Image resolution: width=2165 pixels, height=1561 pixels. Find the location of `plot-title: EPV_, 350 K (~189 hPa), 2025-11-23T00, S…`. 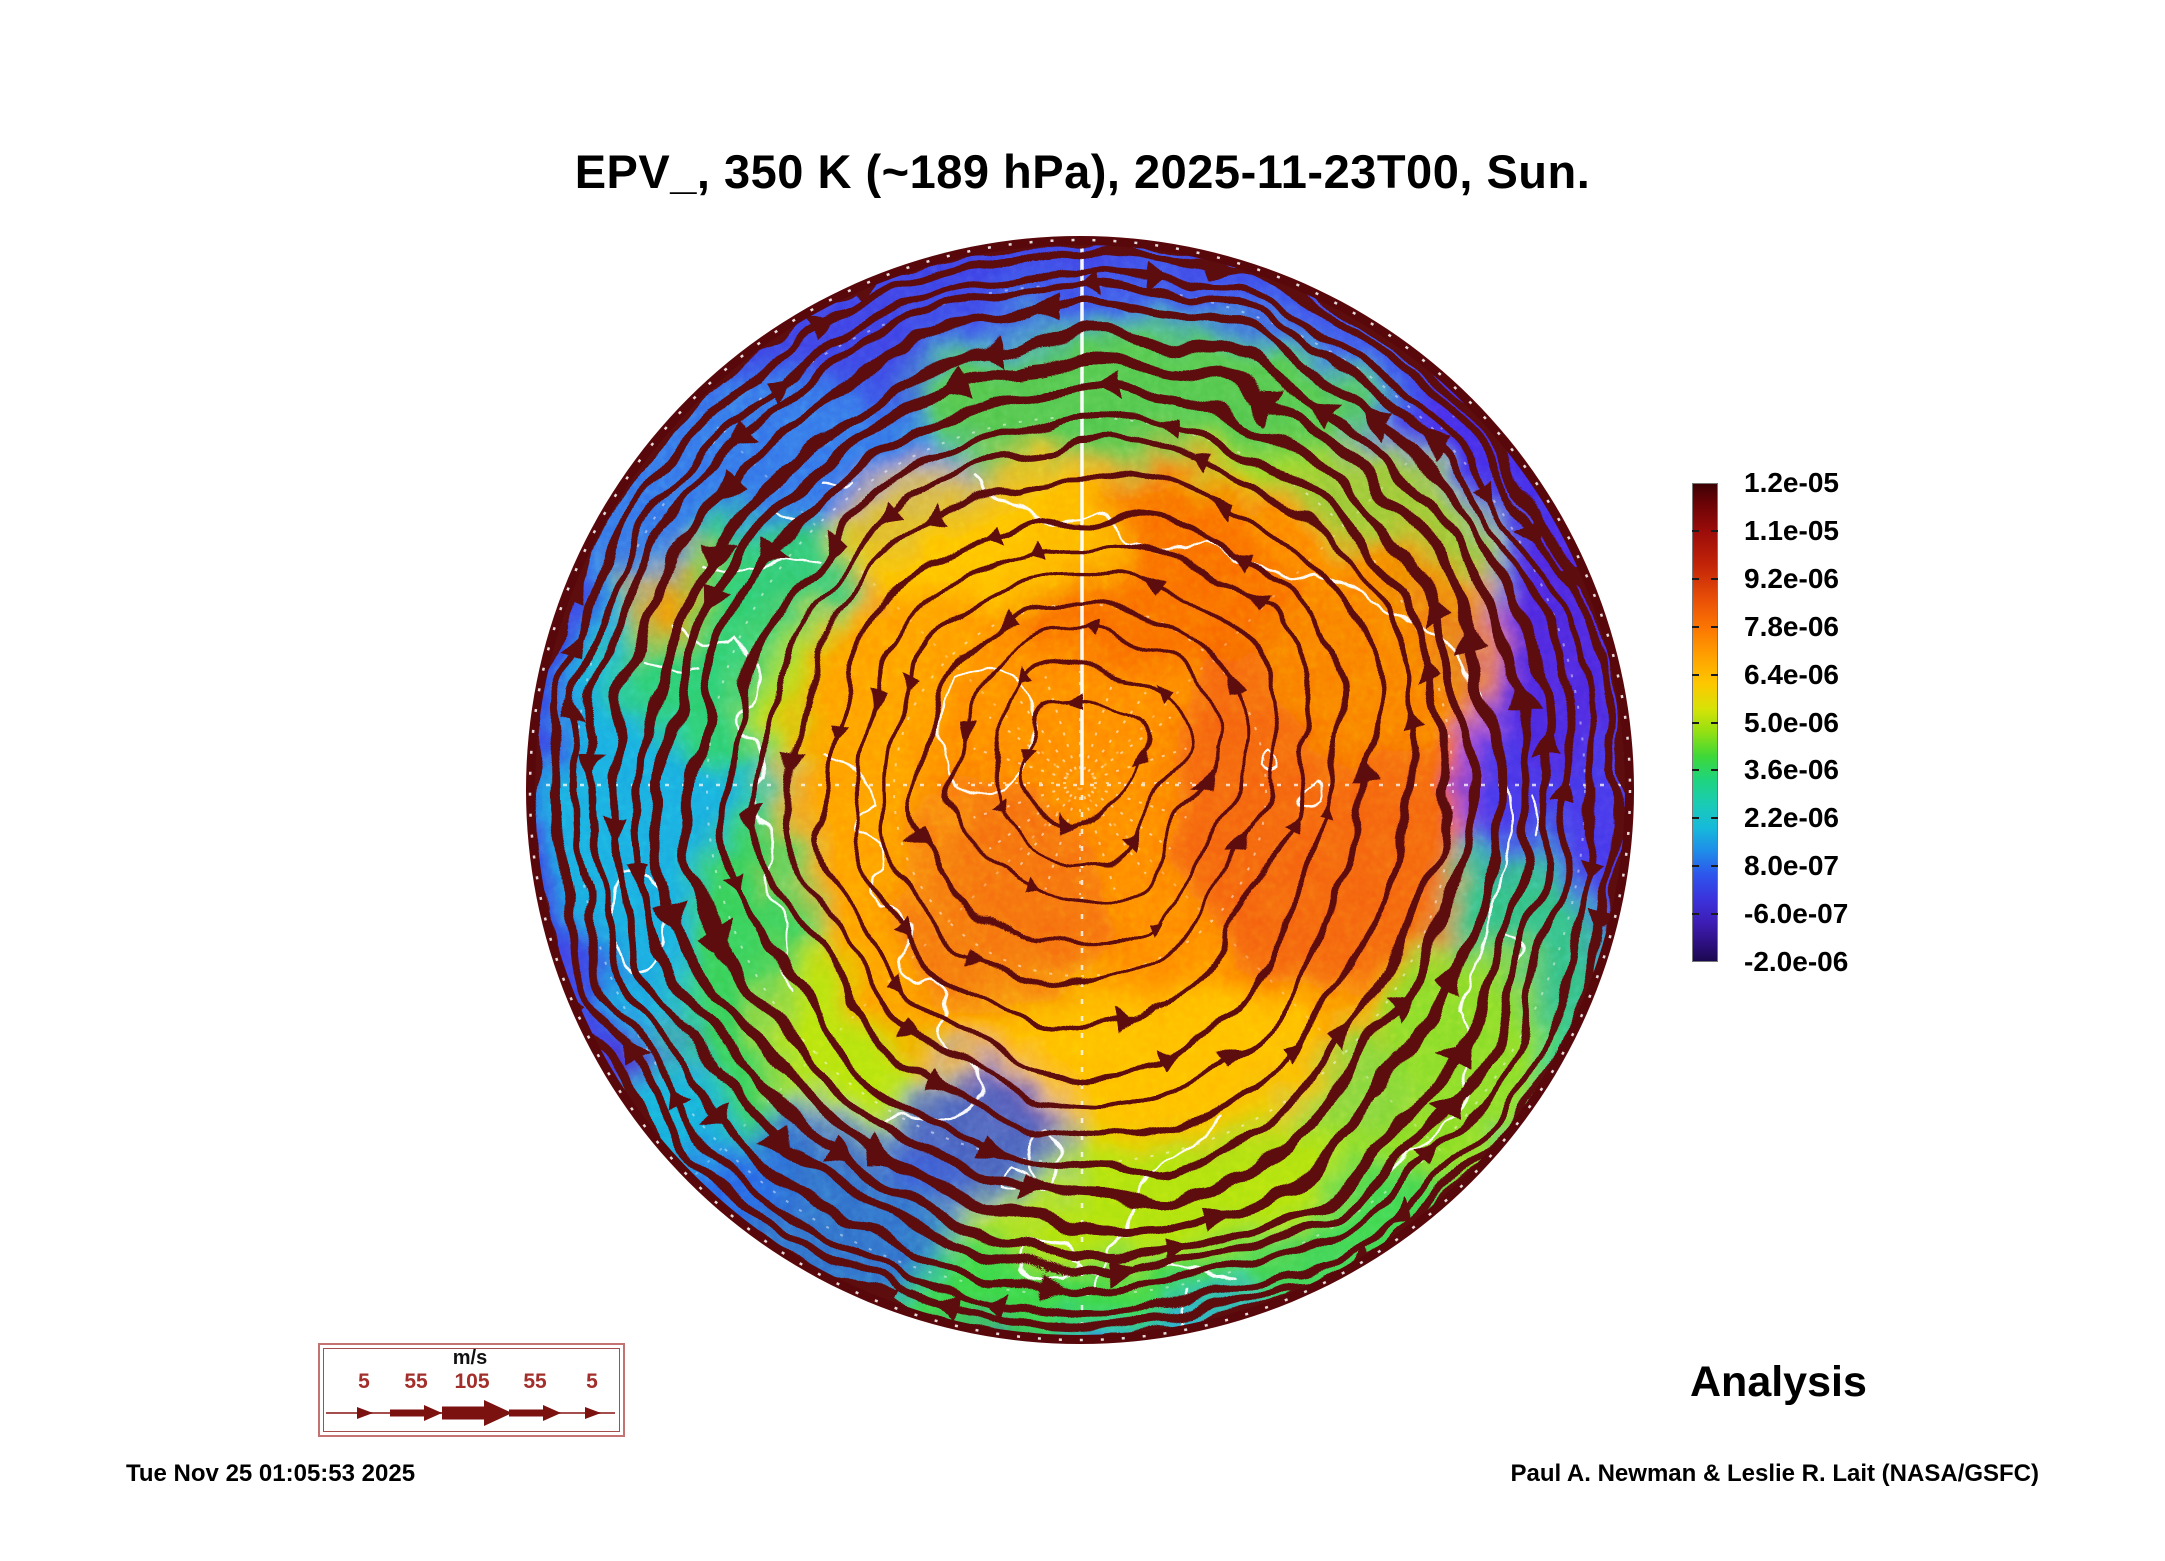

plot-title: EPV_, 350 K (~189 hPa), 2025-11-23T00, S… is located at coordinates (1082, 171).